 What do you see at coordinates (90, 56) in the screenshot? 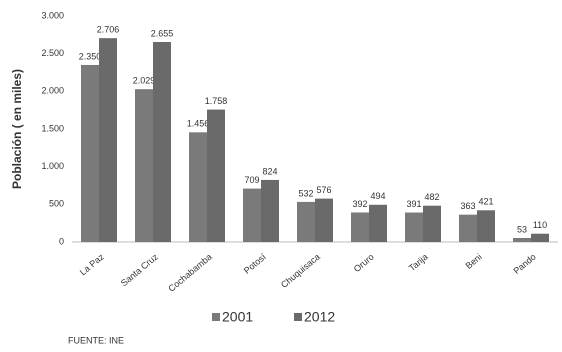
I see `value-label: 2.350` at bounding box center [90, 56].